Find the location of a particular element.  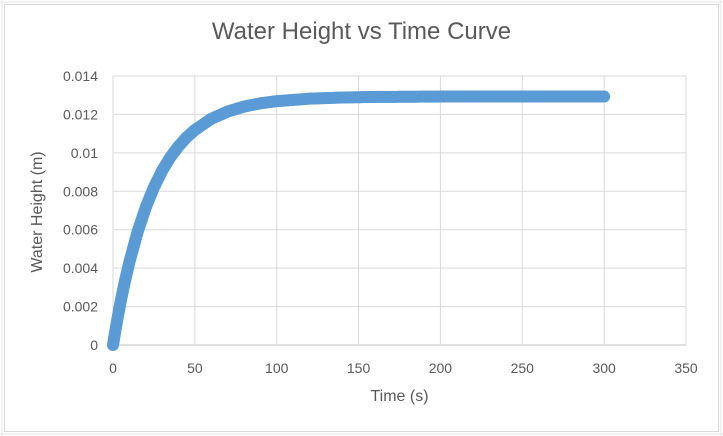

chart-title: Water Height vs Time Curve is located at coordinates (361, 31).